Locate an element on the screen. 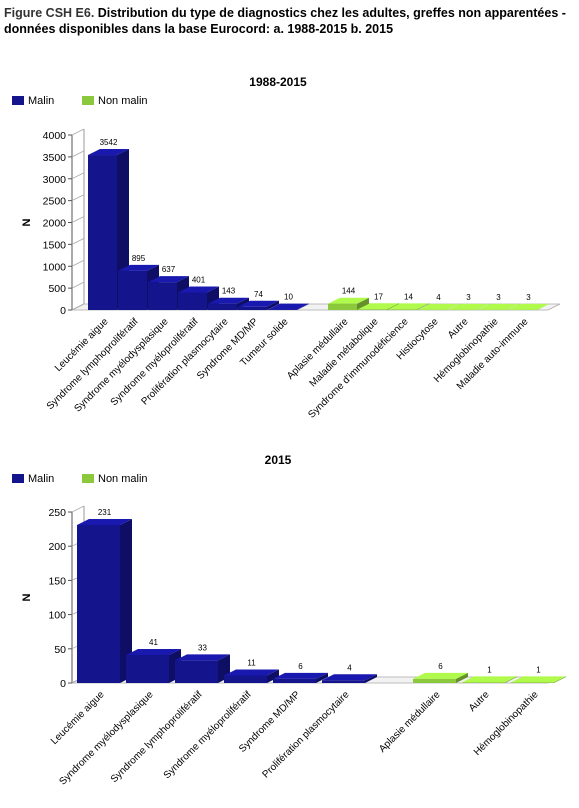 The image size is (579, 808). y-tick-label: 3500 is located at coordinates (55, 158).